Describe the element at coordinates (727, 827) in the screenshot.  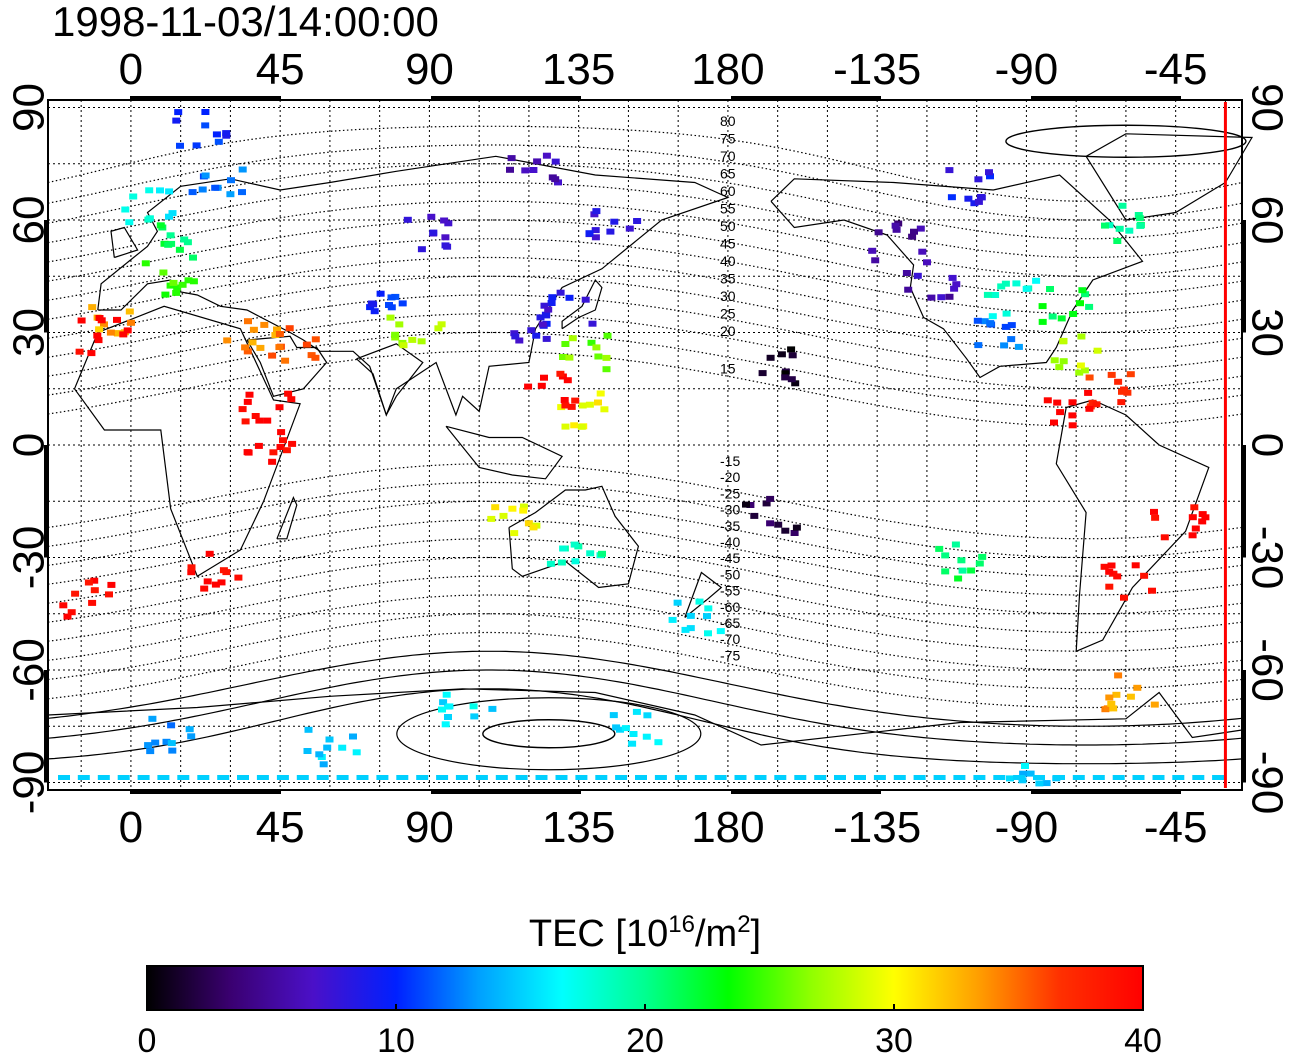
I see `lon-tick-bottom: 180` at that location.